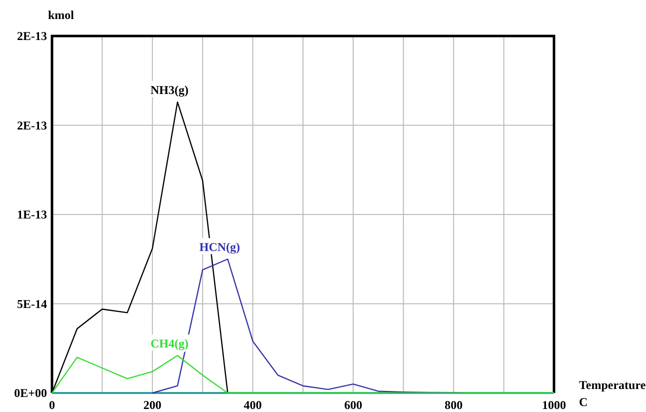 The height and width of the screenshot is (412, 646). Describe the element at coordinates (169, 343) in the screenshot. I see `series-label: CH4(g)` at that location.